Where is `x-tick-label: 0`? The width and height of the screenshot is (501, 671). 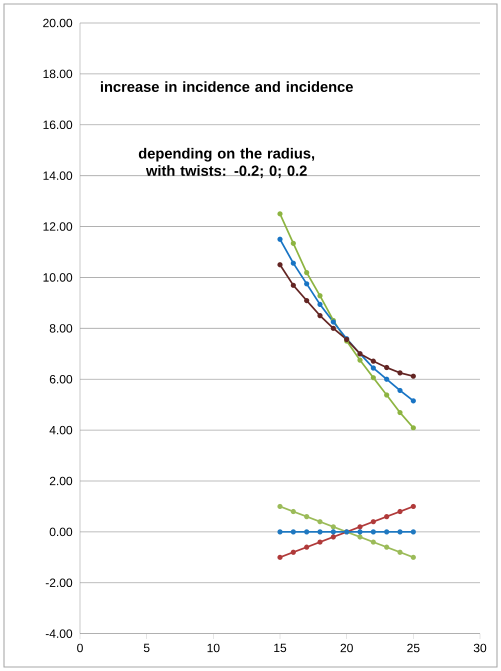
x-tick-label: 0 is located at coordinates (80, 648).